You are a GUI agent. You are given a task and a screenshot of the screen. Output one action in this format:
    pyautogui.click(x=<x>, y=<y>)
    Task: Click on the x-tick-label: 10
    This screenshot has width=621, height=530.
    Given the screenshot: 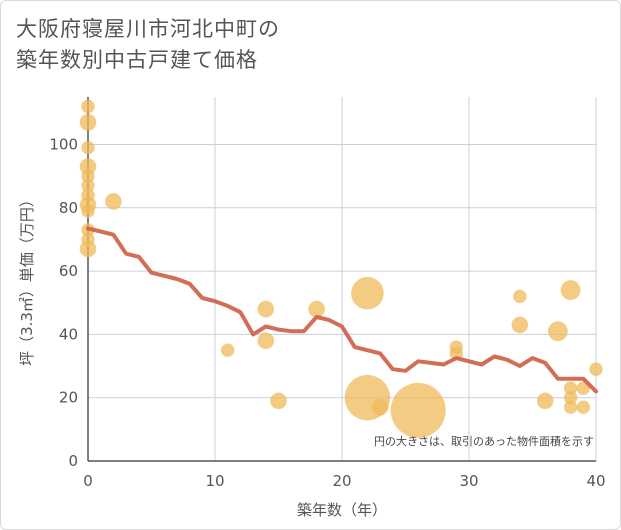 What is the action you would take?
    pyautogui.click(x=214, y=481)
    